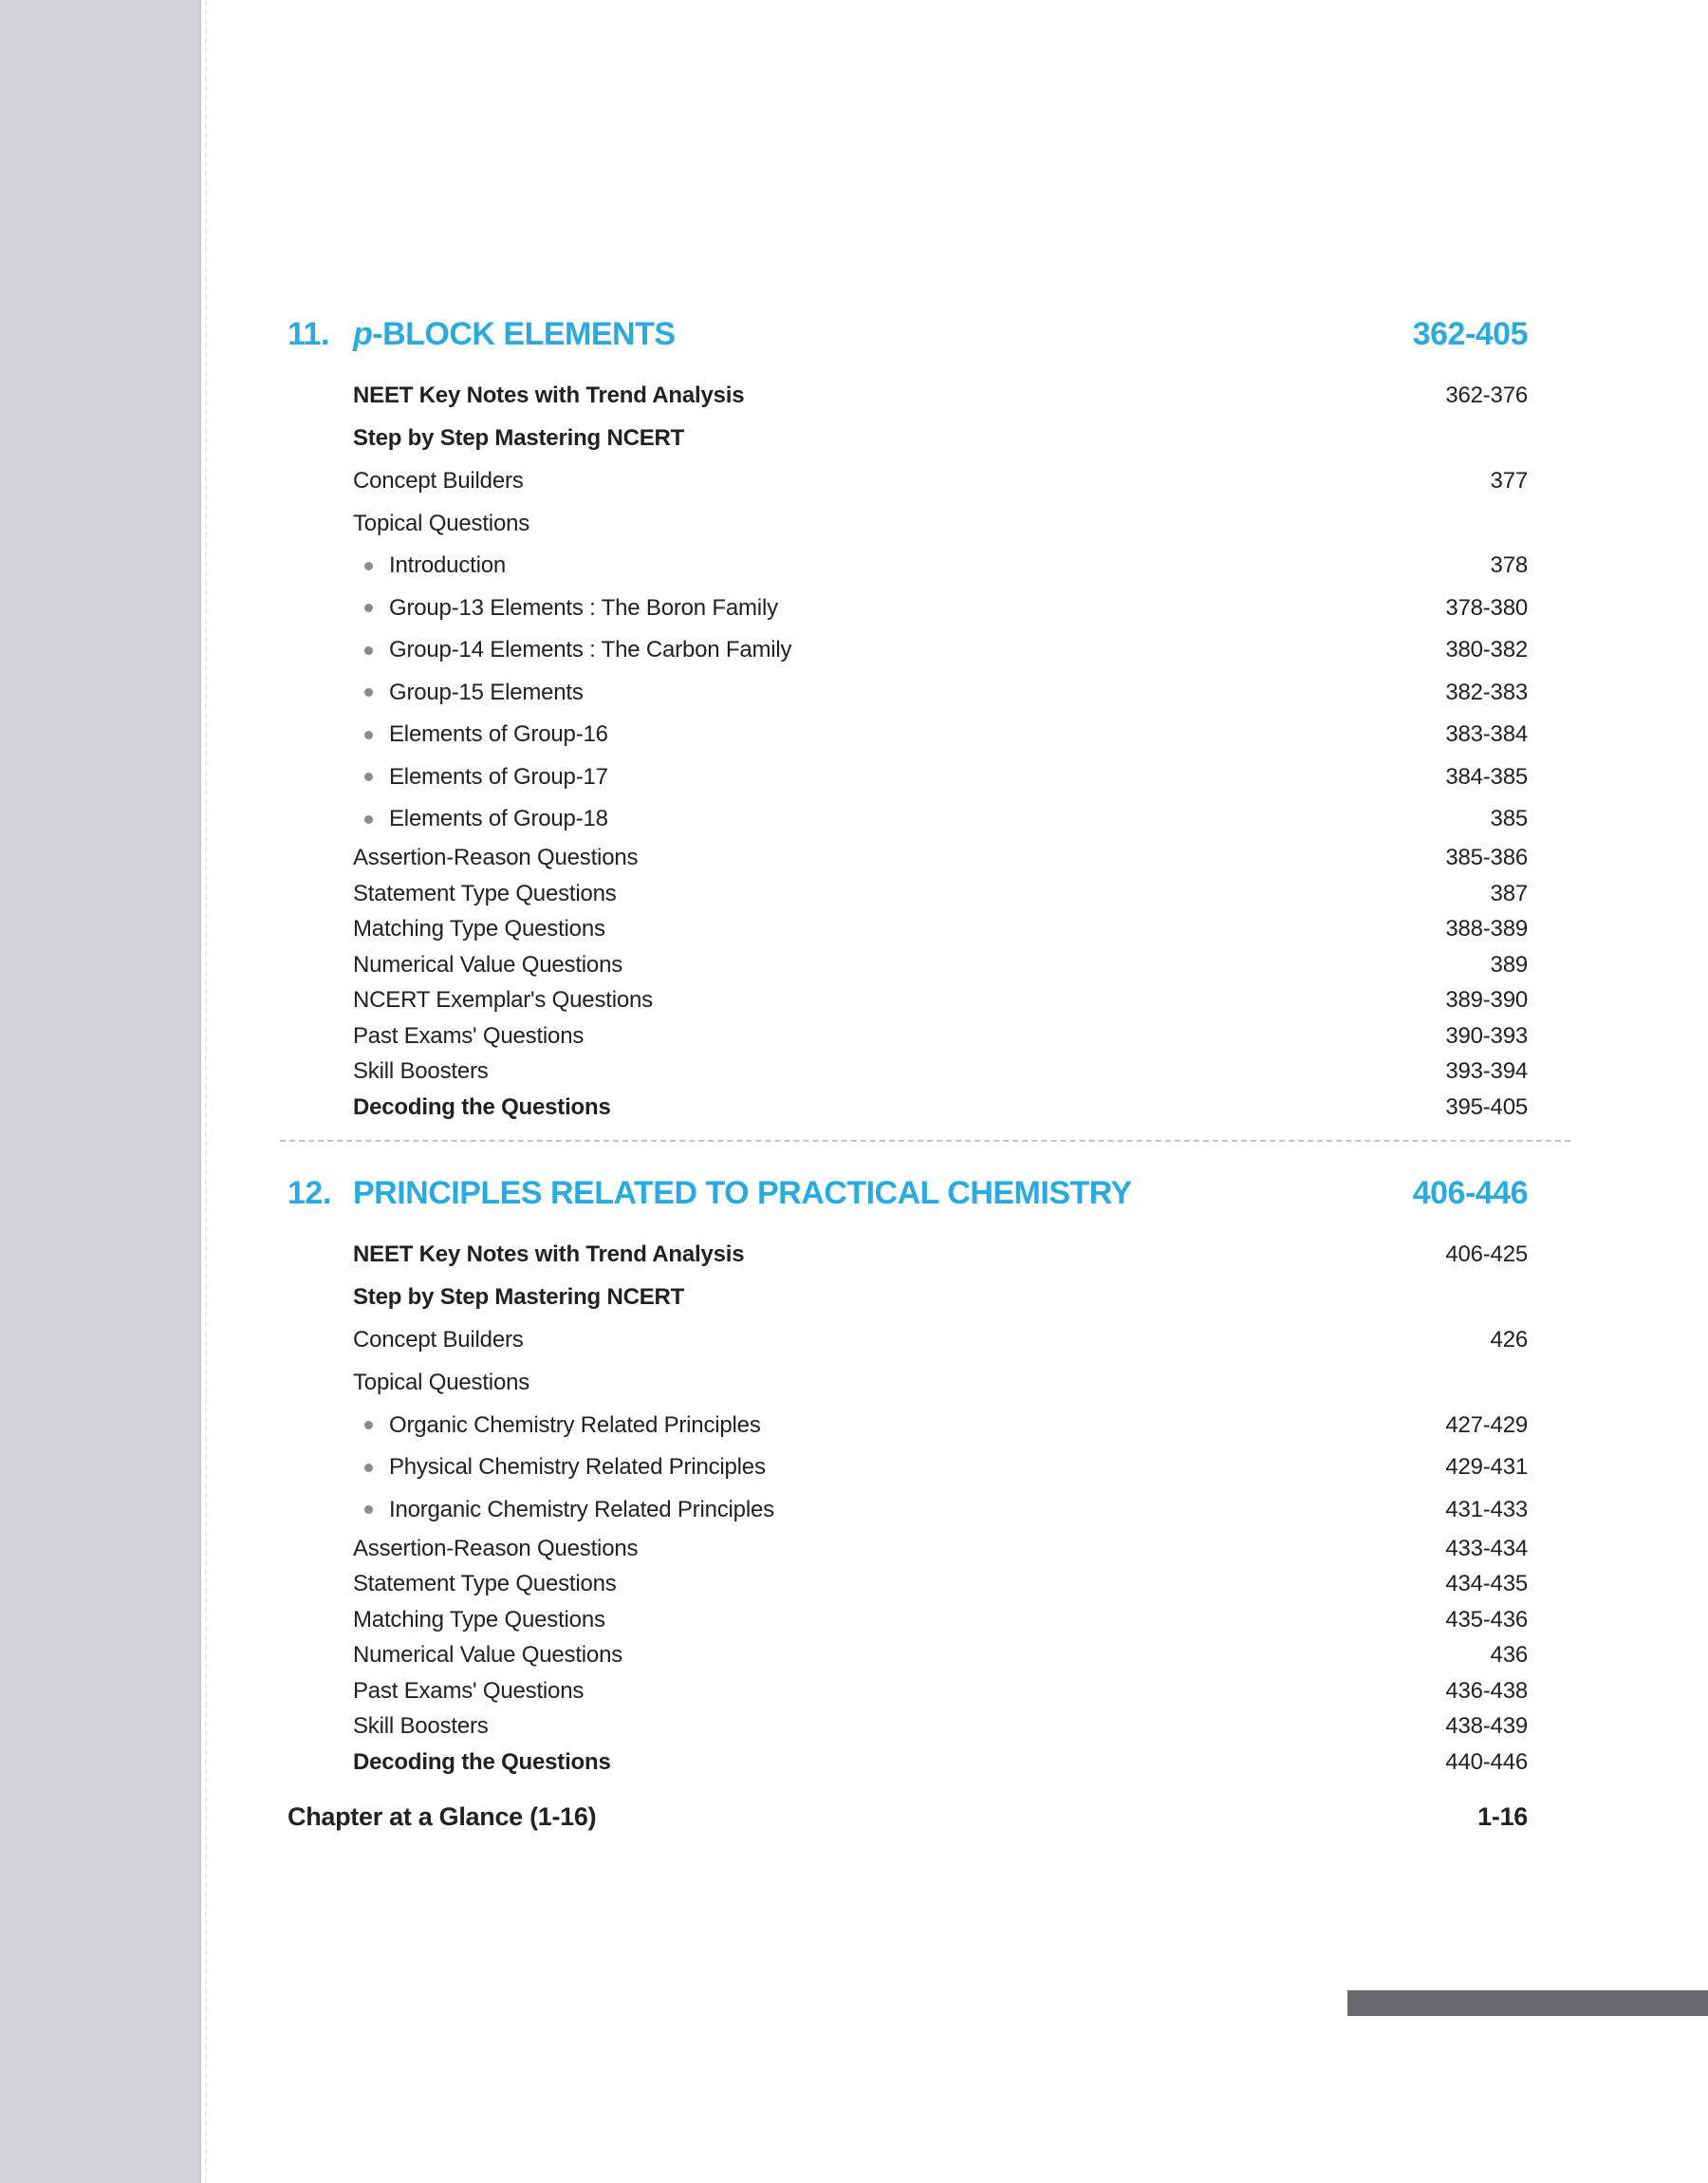  I want to click on toc-row-label: Group-14 Elements : The Carbon Family, so click(591, 650).